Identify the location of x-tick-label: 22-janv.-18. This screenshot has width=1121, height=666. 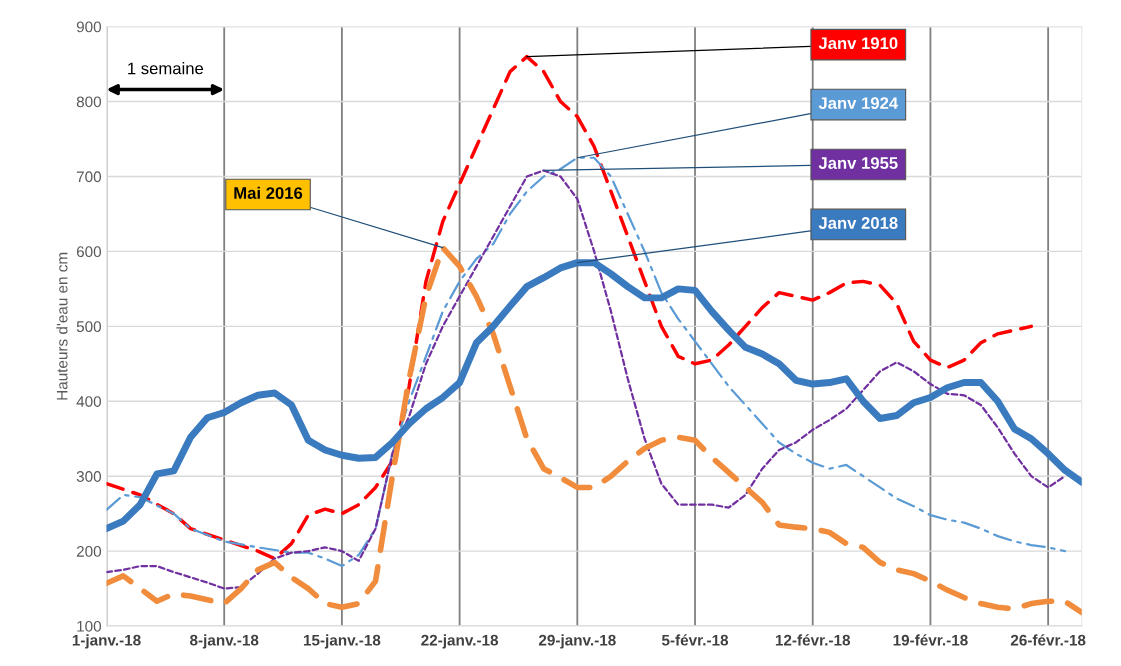
(460, 641).